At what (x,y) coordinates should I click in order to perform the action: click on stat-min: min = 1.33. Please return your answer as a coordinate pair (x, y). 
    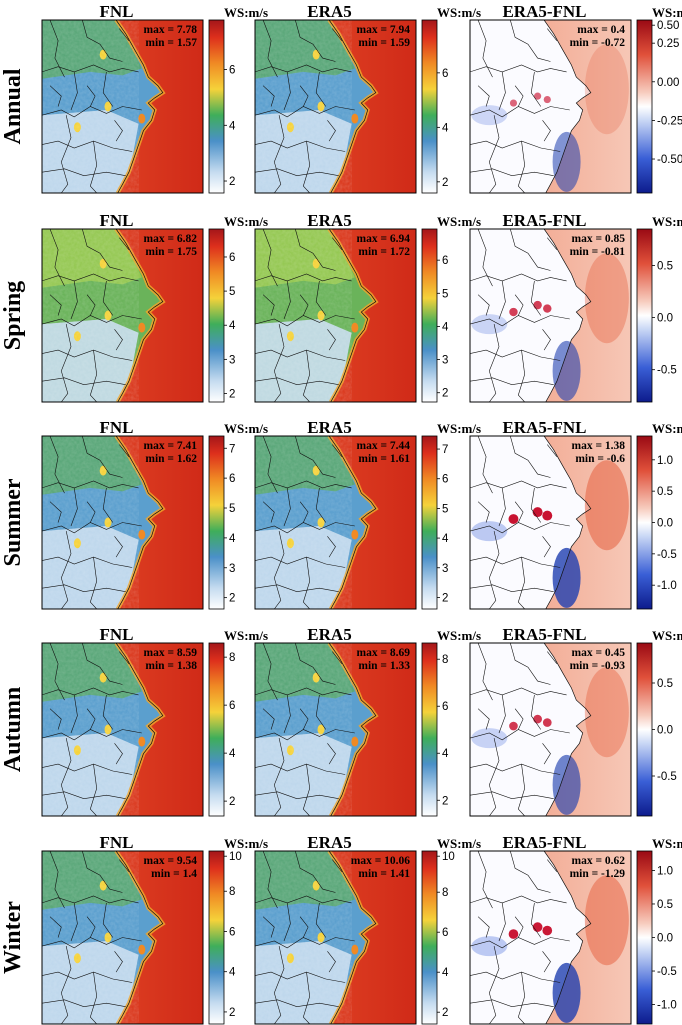
    Looking at the image, I should click on (384, 666).